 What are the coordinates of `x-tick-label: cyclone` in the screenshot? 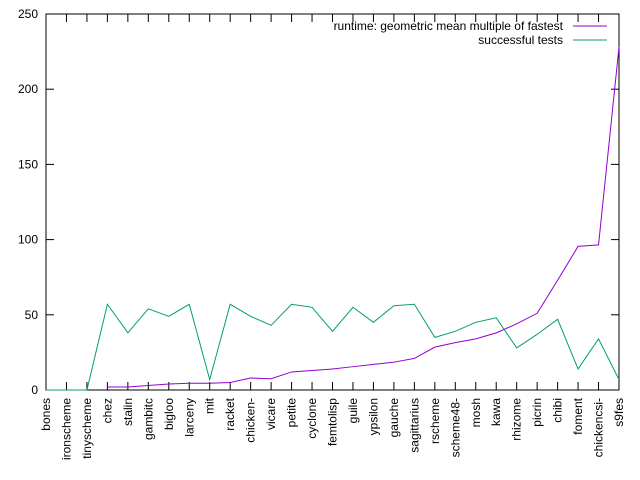 It's located at (312, 418).